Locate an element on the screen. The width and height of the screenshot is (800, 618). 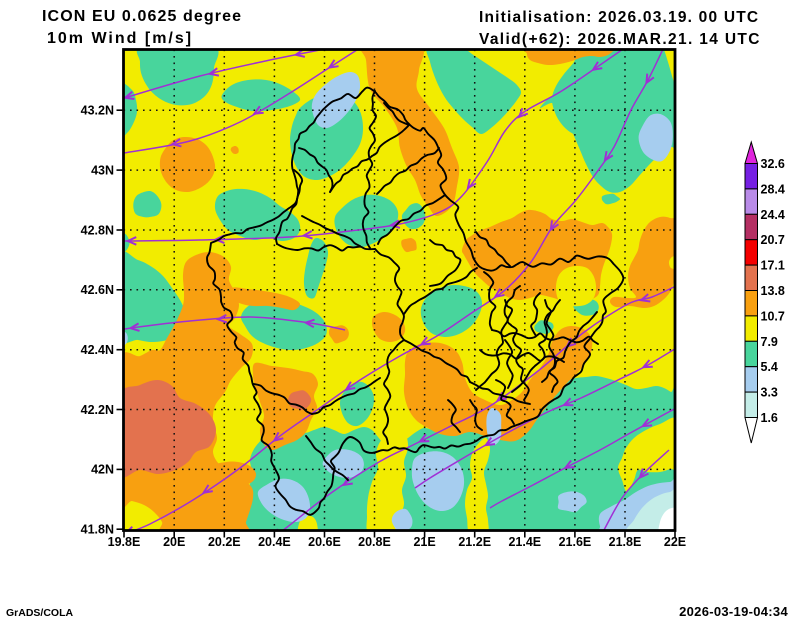
svg-text: 20.6E is located at coordinates (324, 542).